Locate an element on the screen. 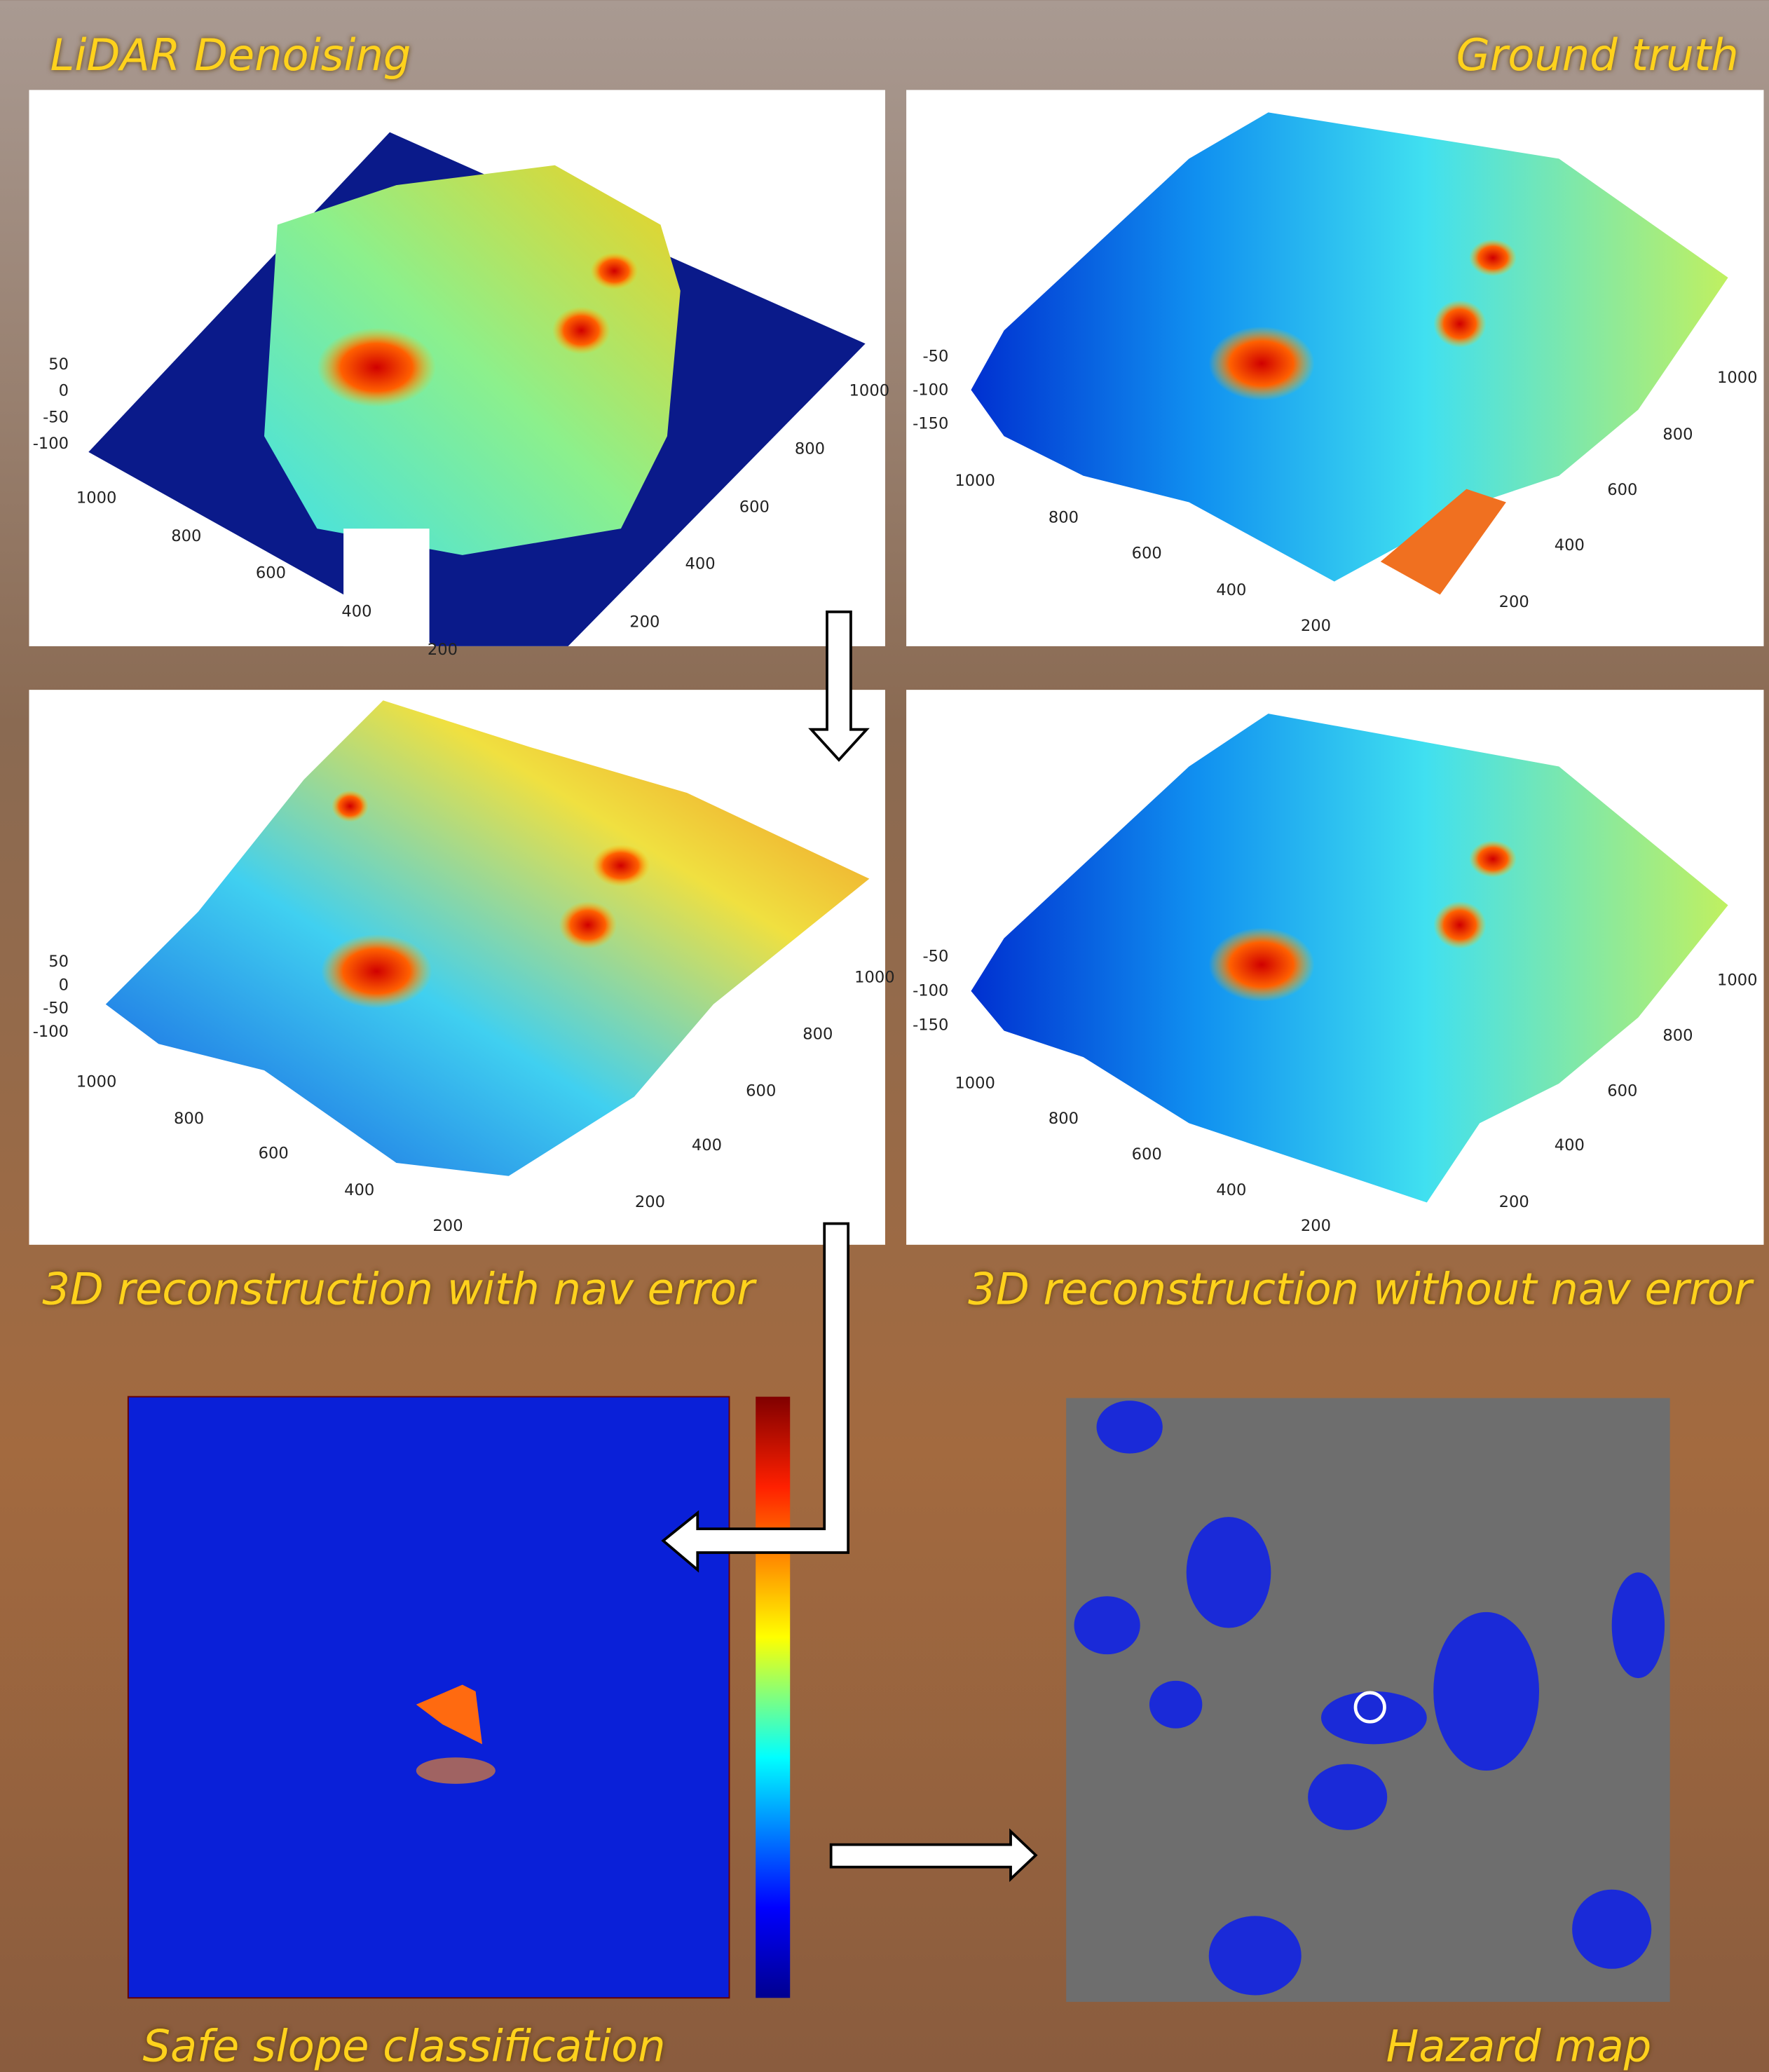  panel-title: 3D reconstruction without nav error is located at coordinates (1361, 1289).